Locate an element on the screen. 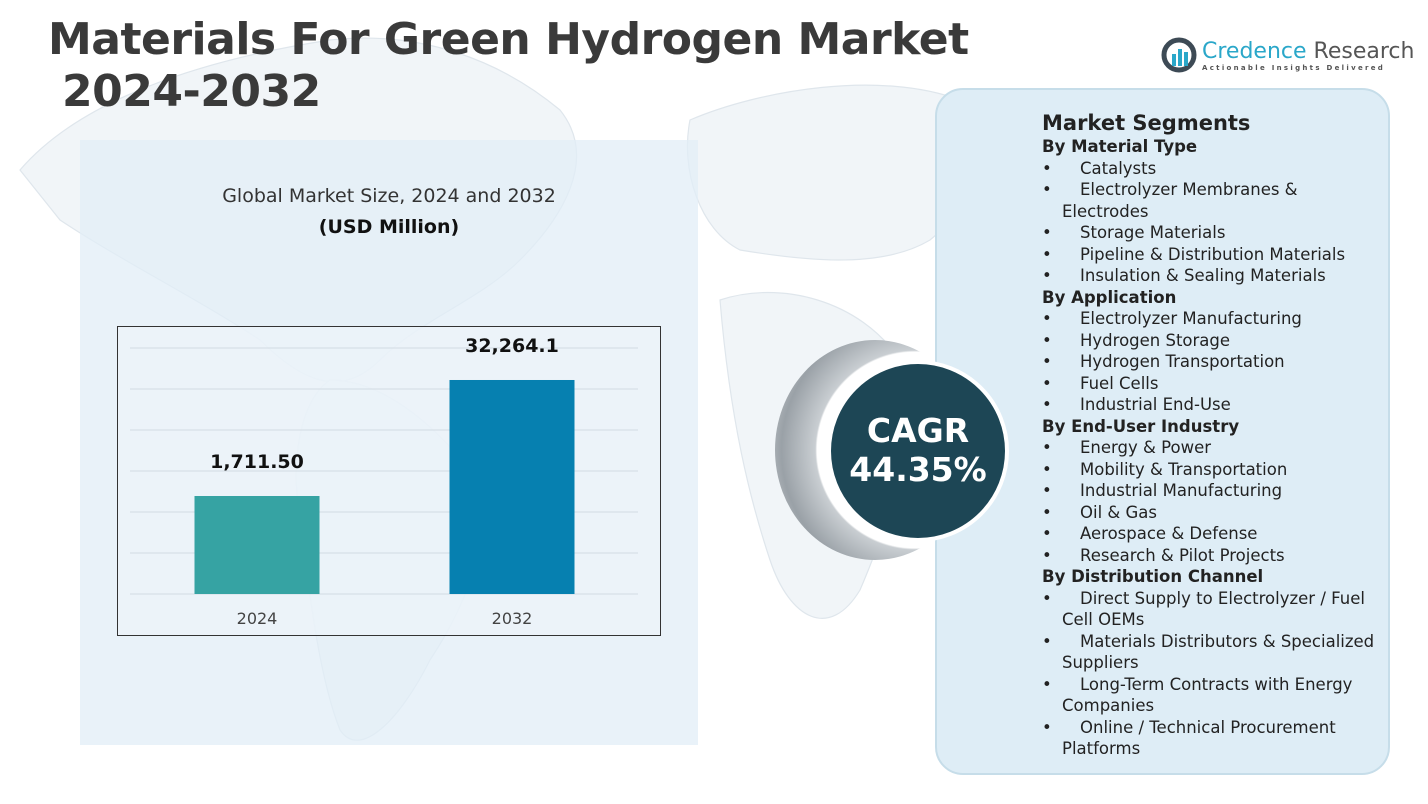  segment-item: • Mobility & Transportation is located at coordinates (1214, 470).